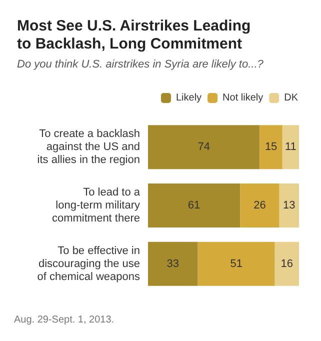 This screenshot has width=321, height=341. I want to click on legend-label: DK, so click(291, 98).